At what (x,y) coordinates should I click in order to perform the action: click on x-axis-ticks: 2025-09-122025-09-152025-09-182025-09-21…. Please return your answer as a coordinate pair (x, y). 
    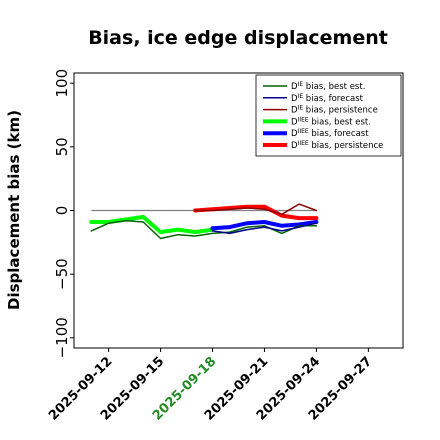
    Looking at the image, I should click on (210, 386).